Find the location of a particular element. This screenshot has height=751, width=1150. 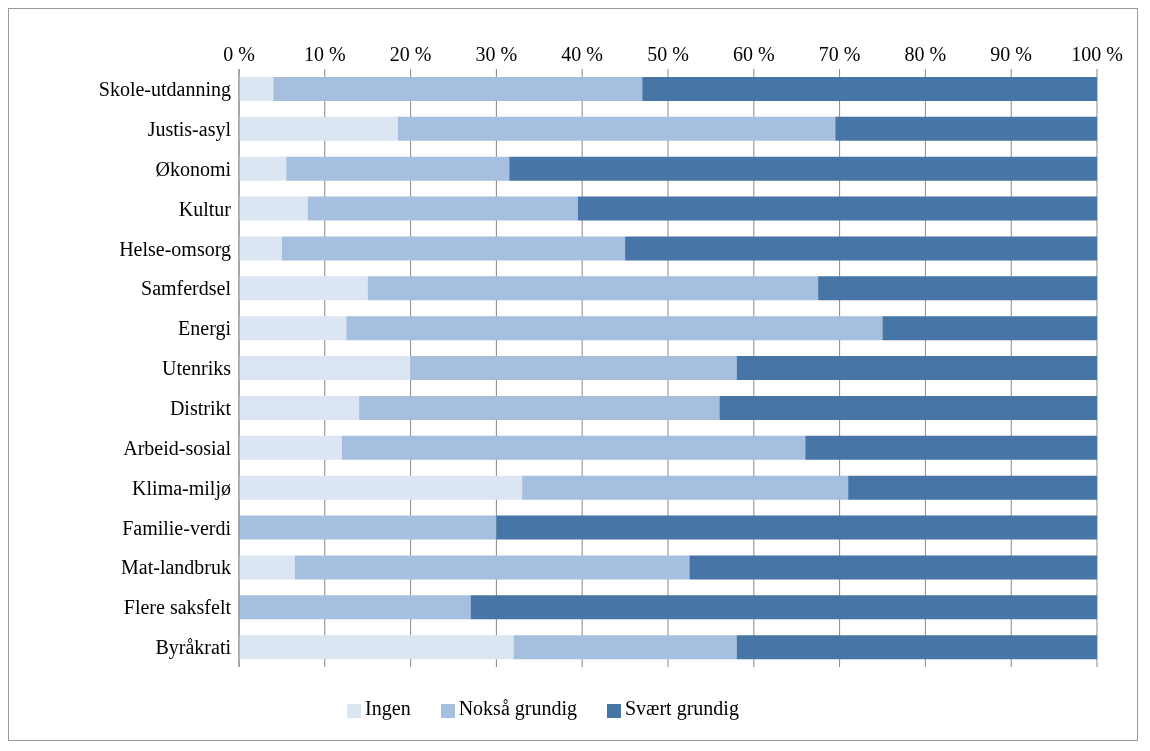

y-tick-label: Byråkrati is located at coordinates (193, 648).